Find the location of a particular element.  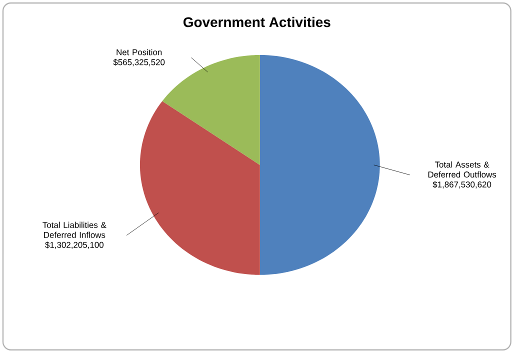

slice-label: Total Liabilities & Deferred Inflows is located at coordinates (74, 230).